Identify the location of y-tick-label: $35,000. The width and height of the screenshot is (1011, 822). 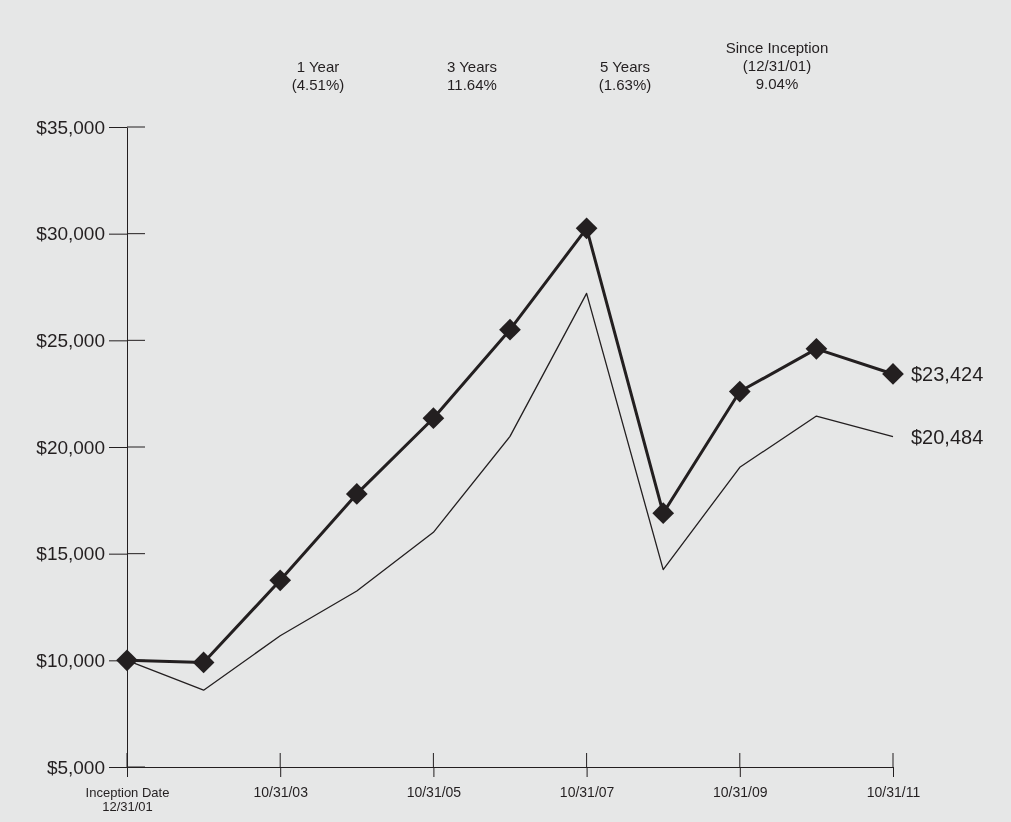
(70, 127).